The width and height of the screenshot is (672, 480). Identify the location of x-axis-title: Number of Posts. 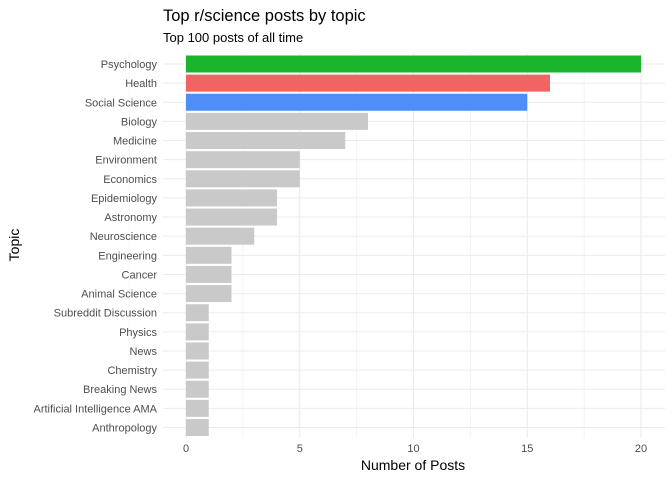
(413, 465).